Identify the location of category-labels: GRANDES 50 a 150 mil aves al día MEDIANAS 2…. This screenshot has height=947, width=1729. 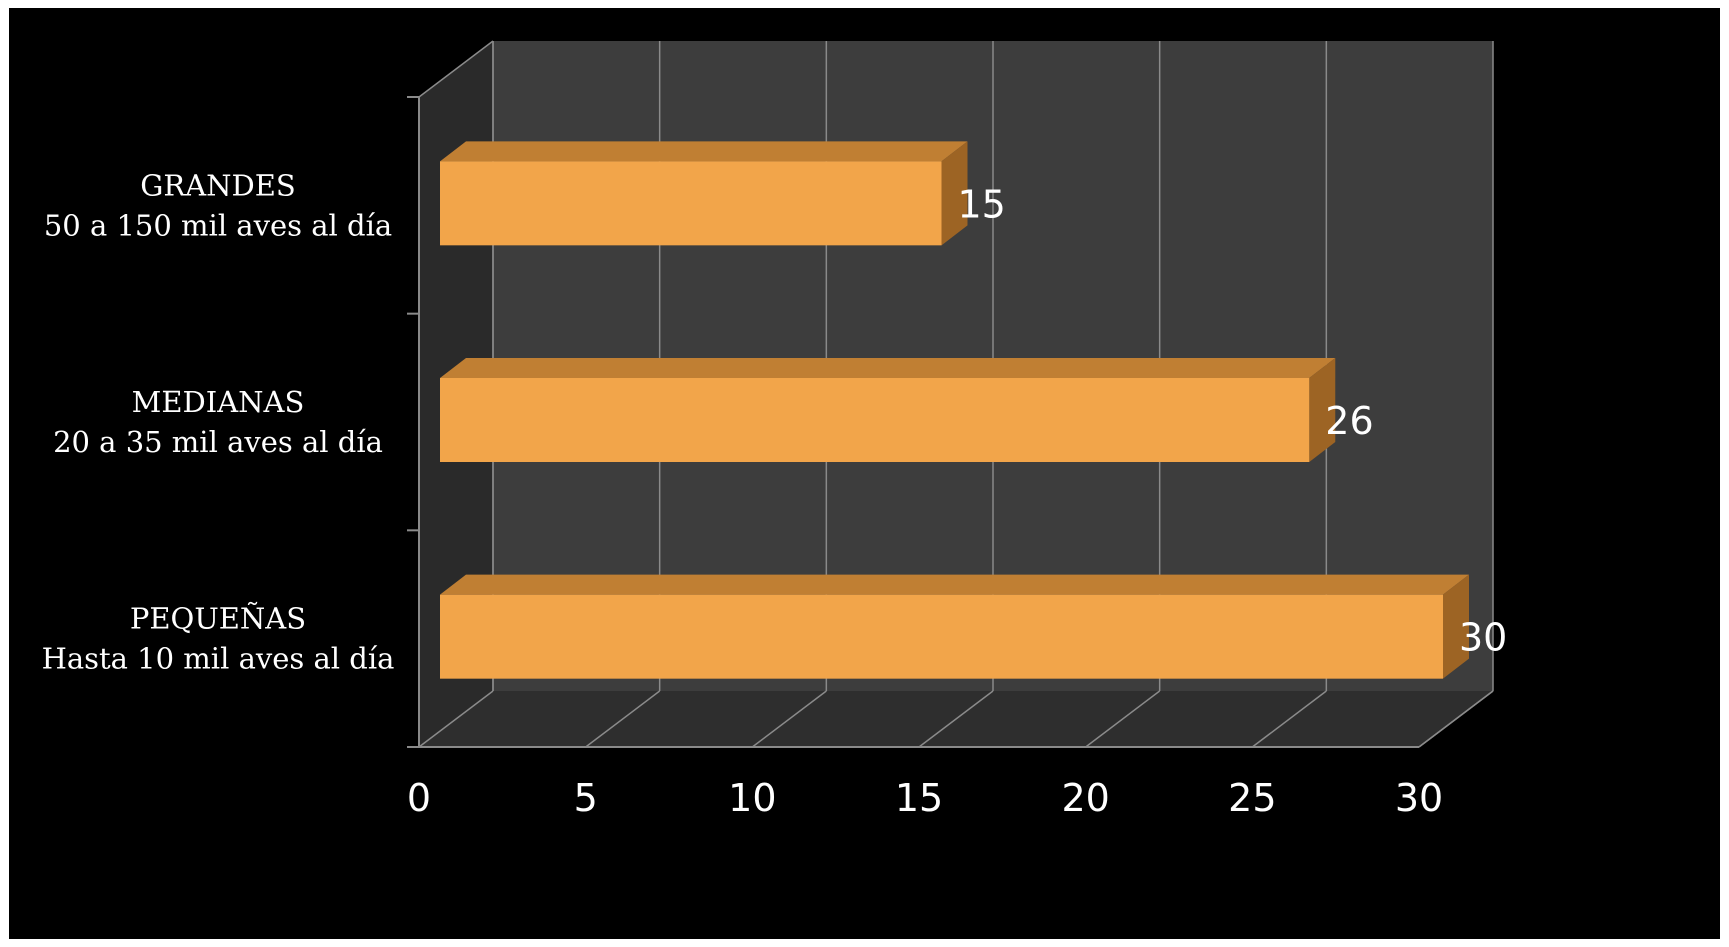
(218, 421).